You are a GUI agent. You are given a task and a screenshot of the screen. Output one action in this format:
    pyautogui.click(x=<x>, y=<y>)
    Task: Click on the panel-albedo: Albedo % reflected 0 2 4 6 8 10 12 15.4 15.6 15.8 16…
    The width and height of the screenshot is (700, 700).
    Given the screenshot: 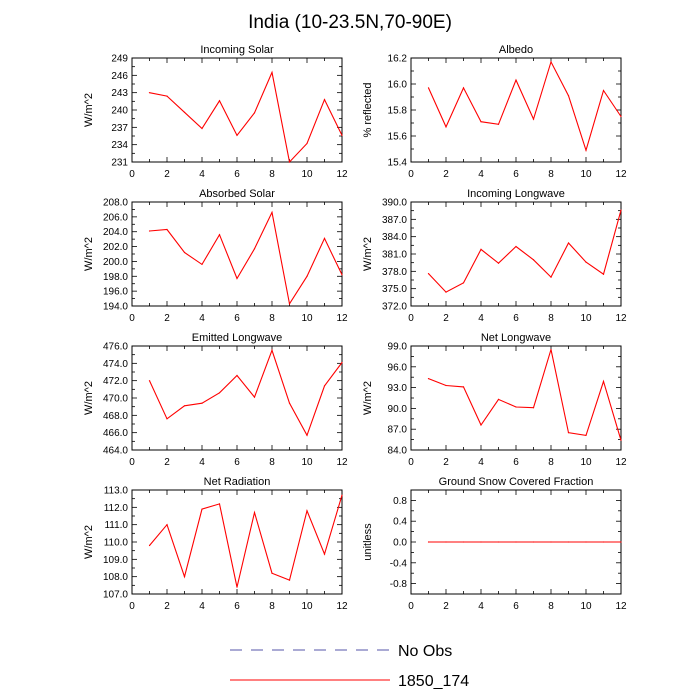 What is the action you would take?
    pyautogui.click(x=494, y=112)
    